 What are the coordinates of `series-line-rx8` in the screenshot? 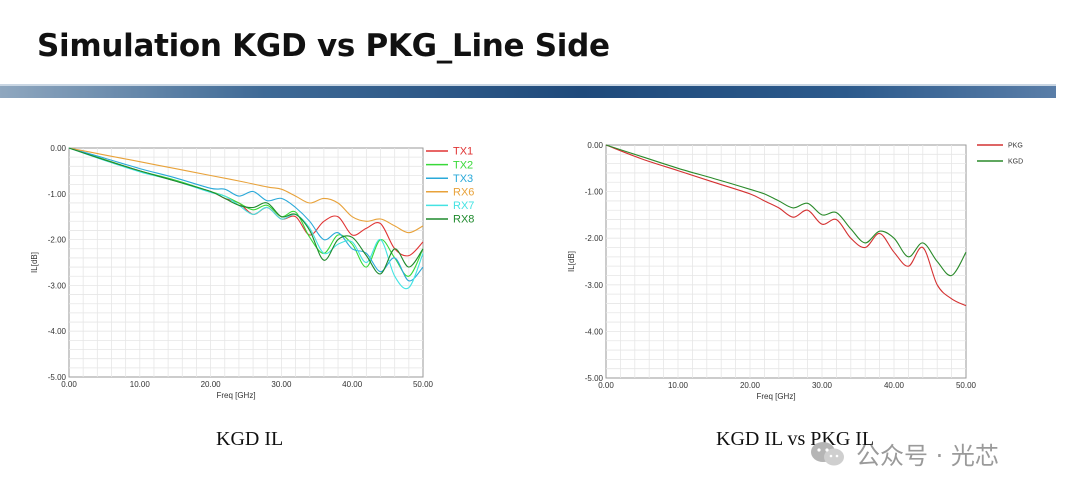 It's located at (246, 211).